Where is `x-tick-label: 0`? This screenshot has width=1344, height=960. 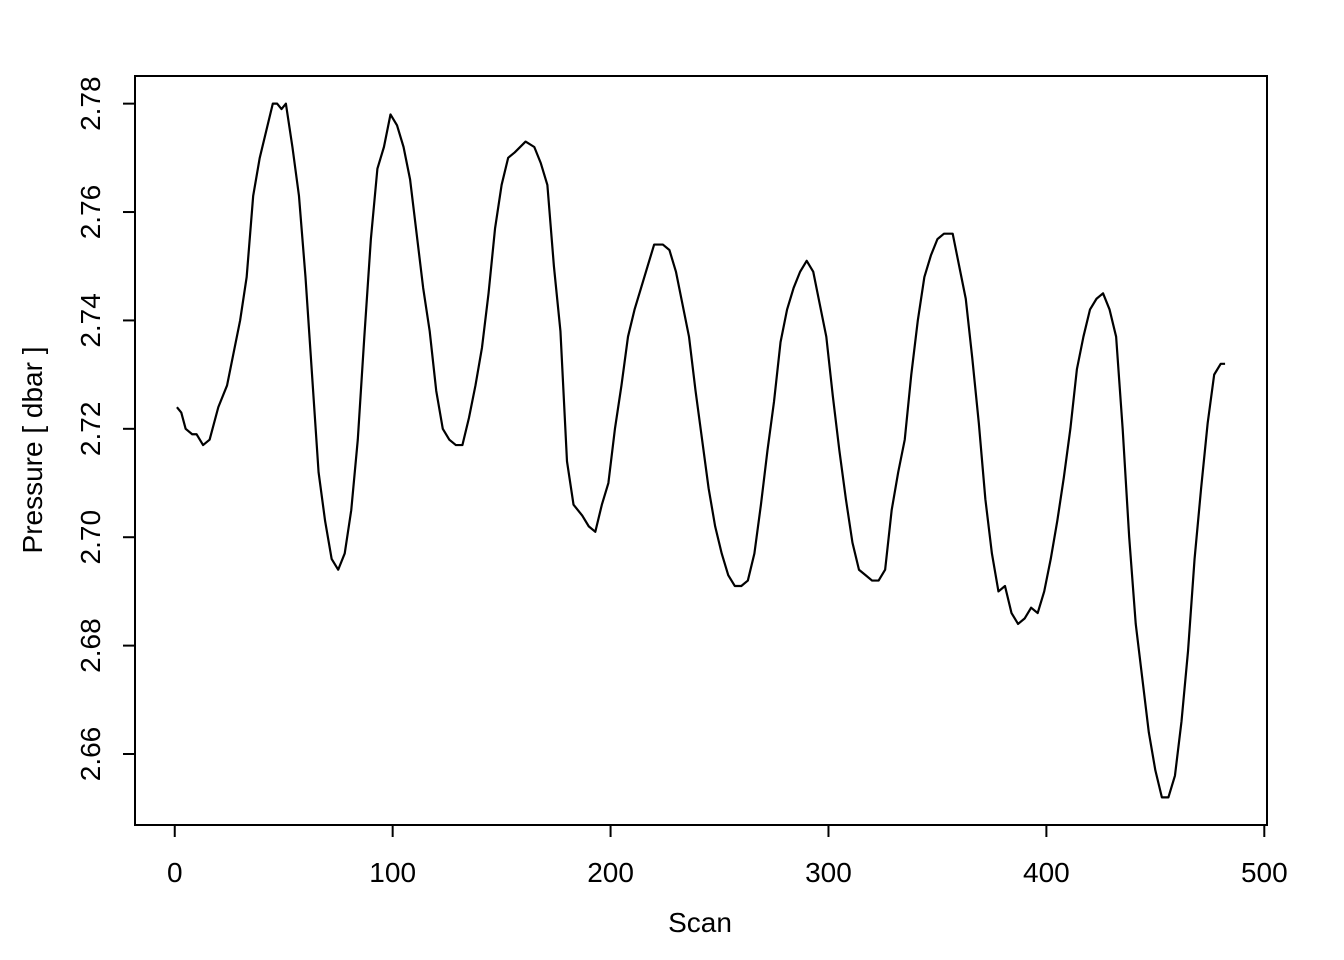
x-tick-label: 0 is located at coordinates (175, 872).